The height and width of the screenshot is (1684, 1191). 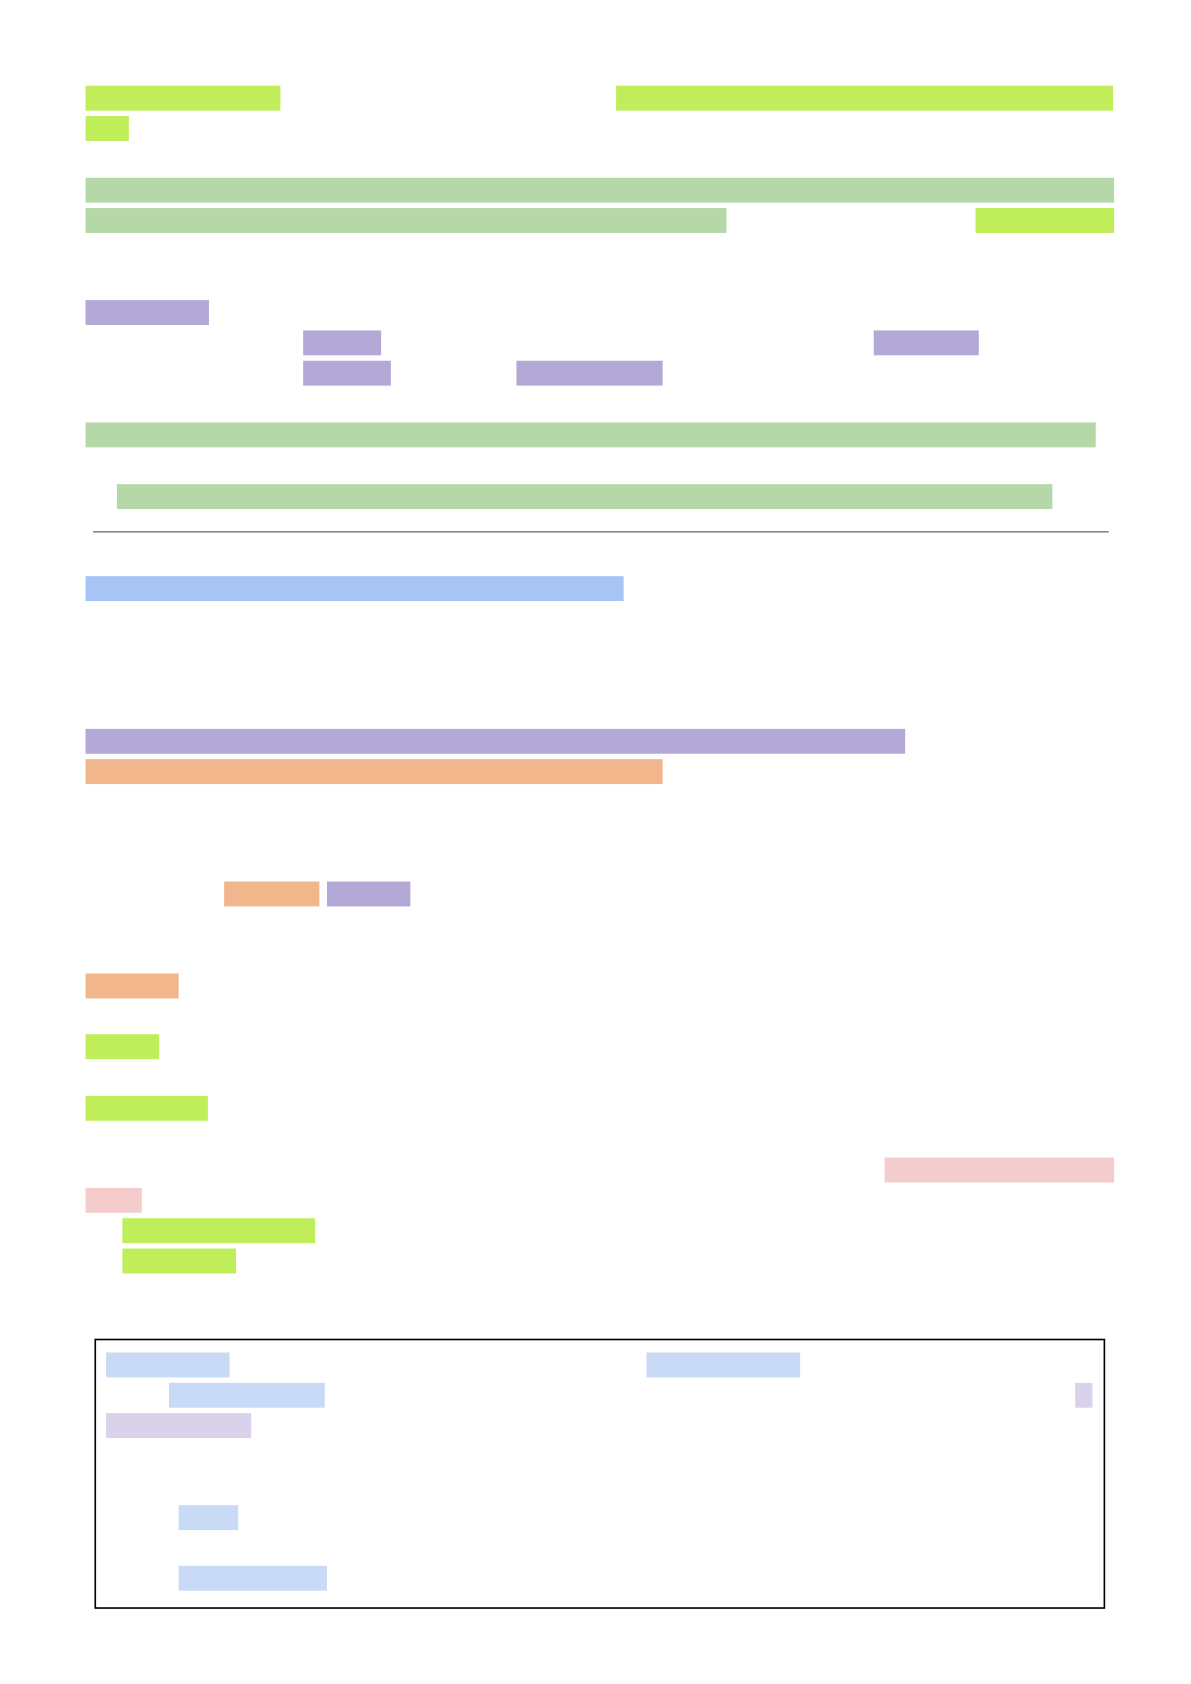 What do you see at coordinates (354, 589) in the screenshot?
I see `heading-block` at bounding box center [354, 589].